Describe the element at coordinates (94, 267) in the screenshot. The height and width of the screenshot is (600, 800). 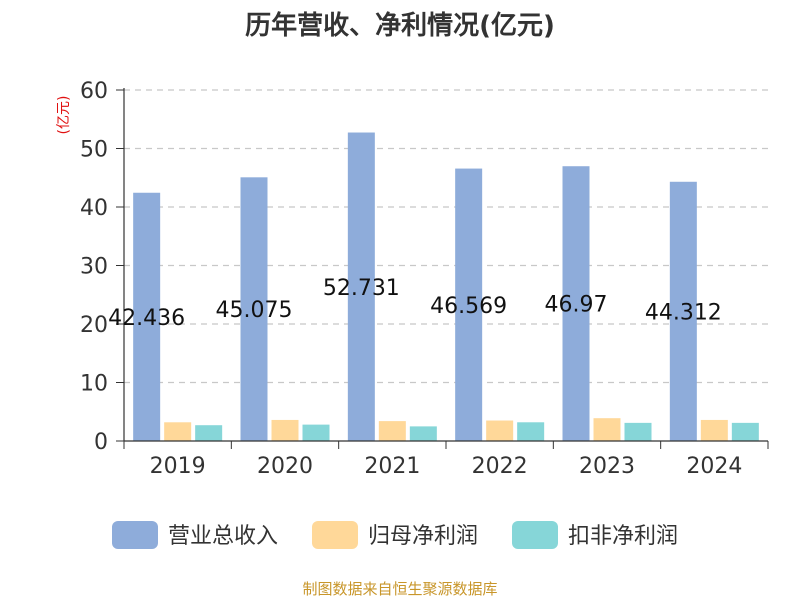
I see `y-tick-label: 30` at that location.